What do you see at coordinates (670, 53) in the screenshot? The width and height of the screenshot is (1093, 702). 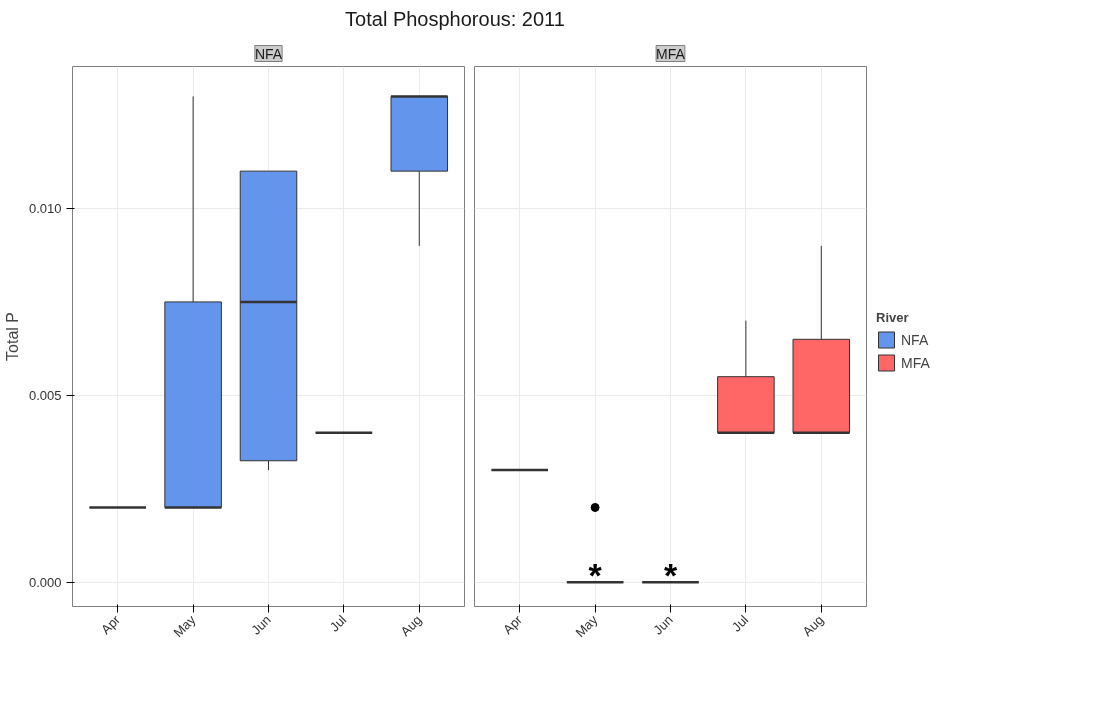 I see `text: MFA` at bounding box center [670, 53].